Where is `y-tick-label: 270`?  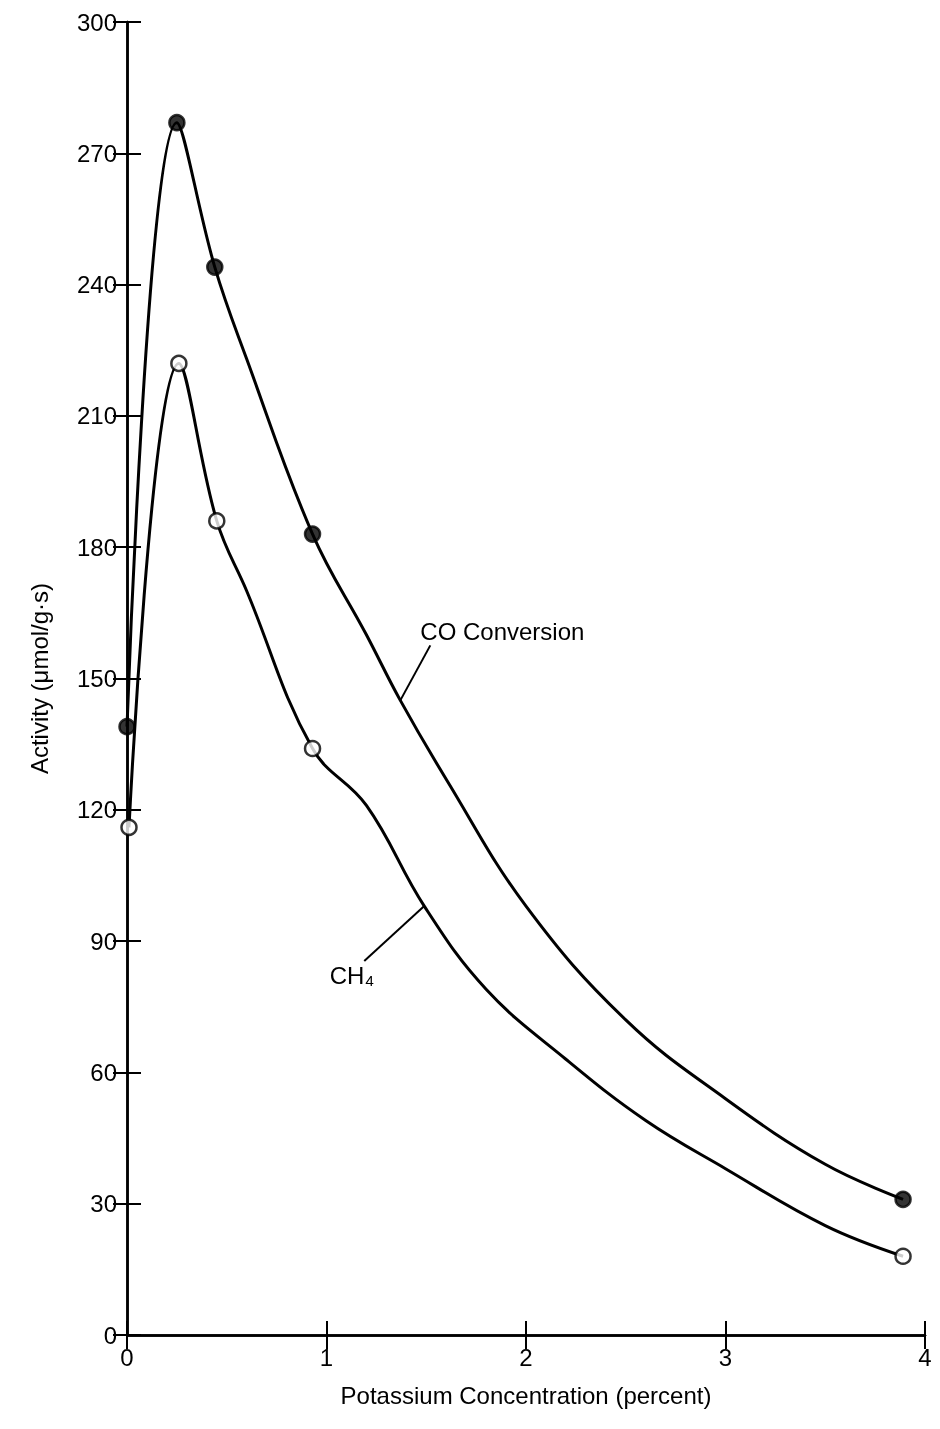 y-tick-label: 270 is located at coordinates (96, 153).